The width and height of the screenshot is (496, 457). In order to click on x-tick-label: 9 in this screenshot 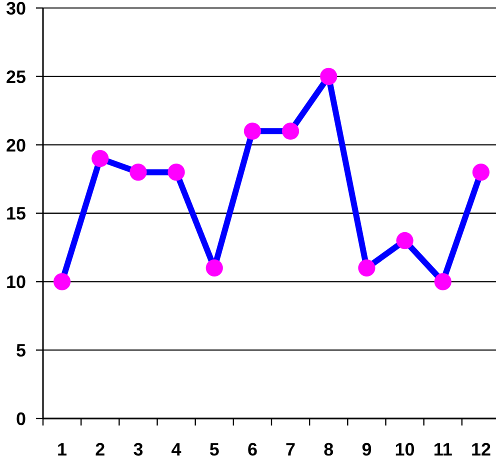, I will do `click(367, 448)`.